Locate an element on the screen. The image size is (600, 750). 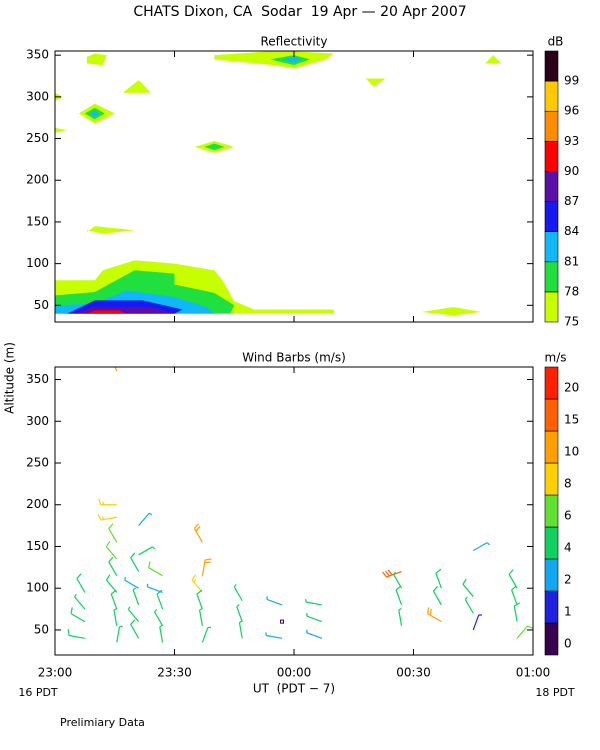
y-tick-label: 300 is located at coordinates (37, 421).